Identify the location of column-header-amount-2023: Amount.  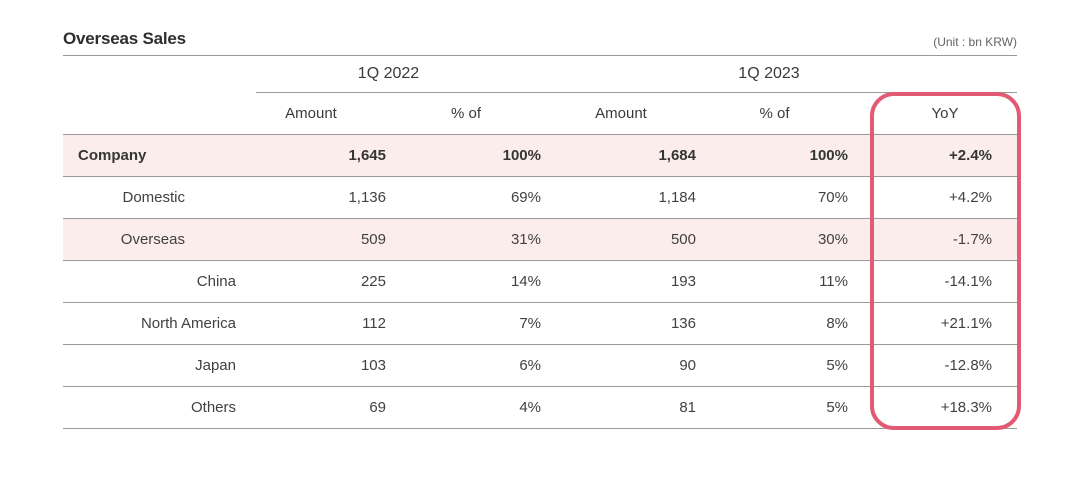
(621, 113).